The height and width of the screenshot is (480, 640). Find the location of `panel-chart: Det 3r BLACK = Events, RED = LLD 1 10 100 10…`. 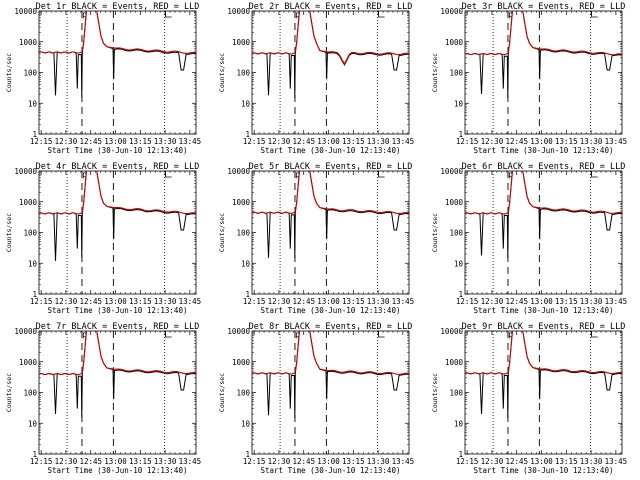

panel-chart: Det 3r BLACK = Events, RED = LLD 1 10 100 10… is located at coordinates (529, 78).